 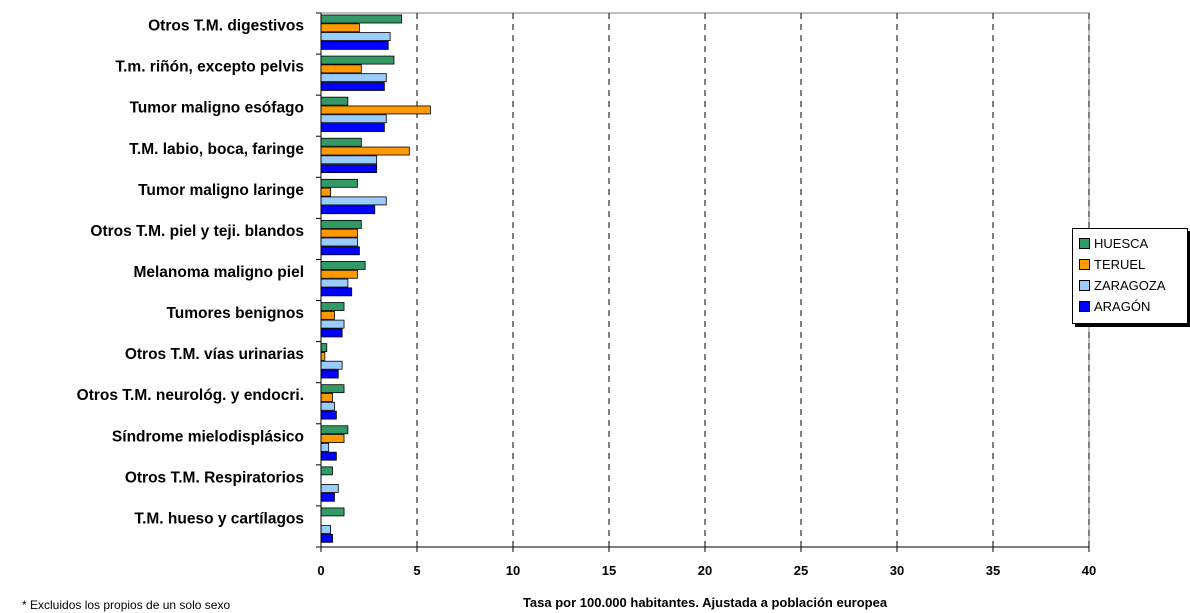 What do you see at coordinates (1089, 570) in the screenshot?
I see `x-tick-label: 40` at bounding box center [1089, 570].